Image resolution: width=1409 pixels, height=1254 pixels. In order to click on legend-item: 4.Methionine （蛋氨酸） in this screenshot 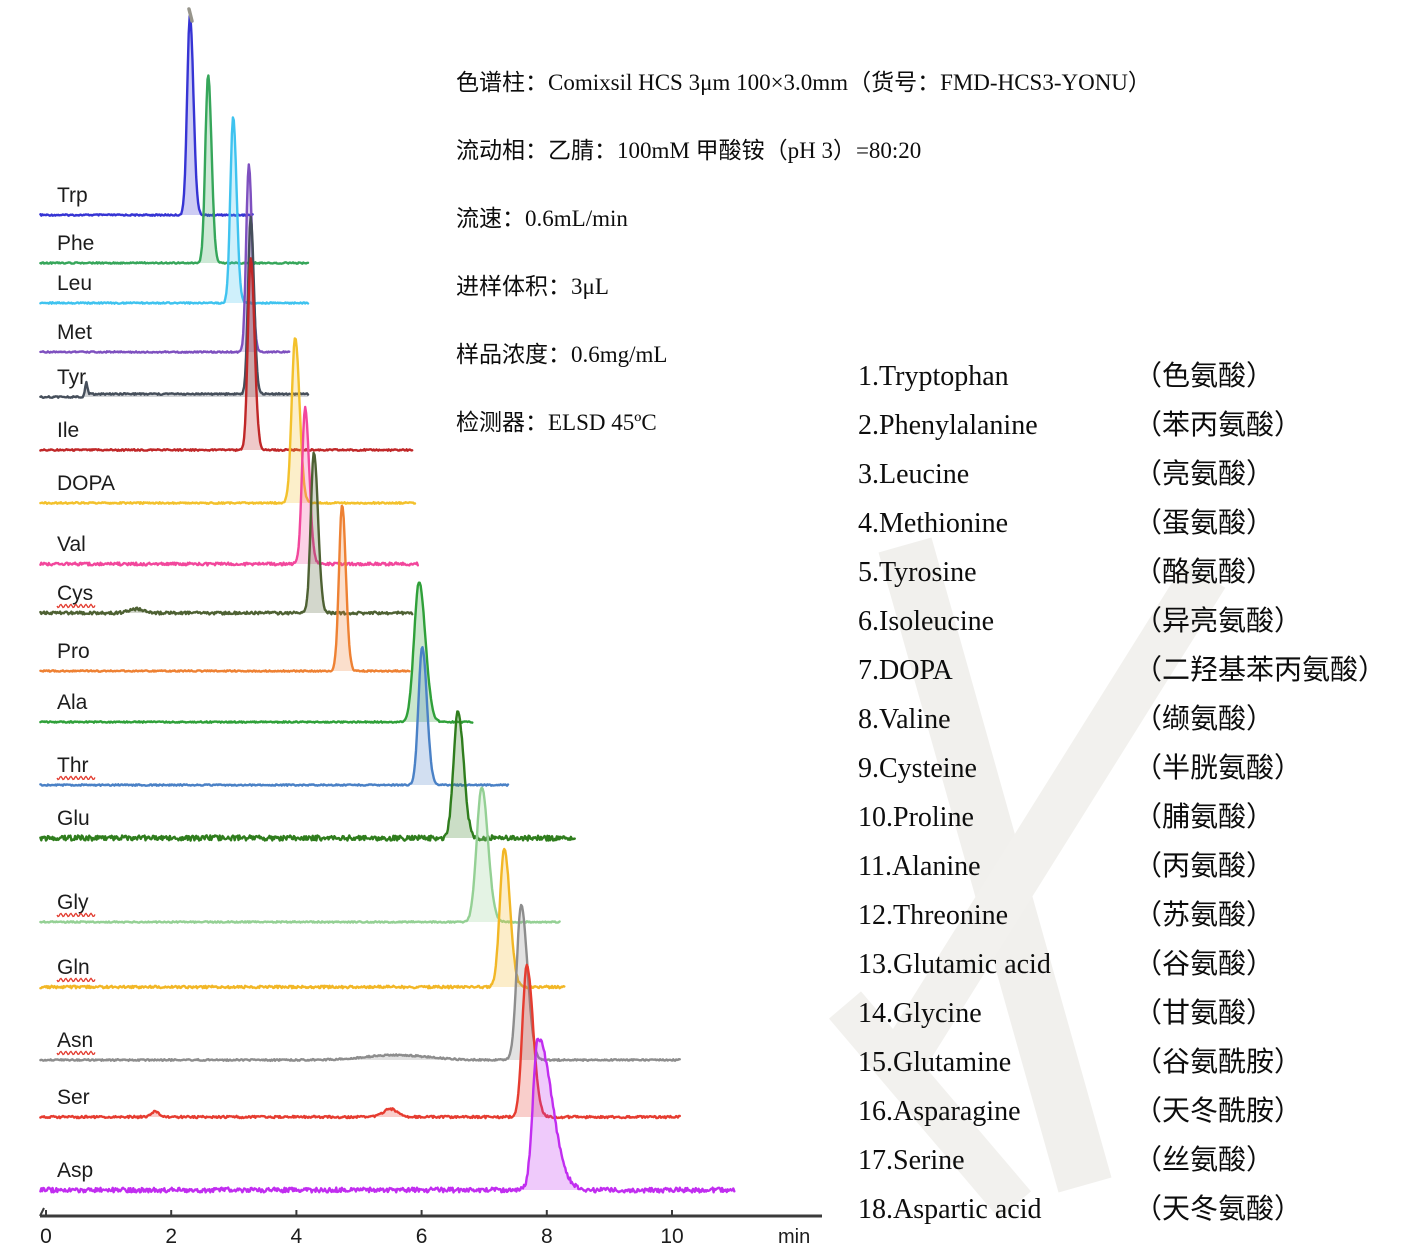, I will do `click(1122, 523)`.